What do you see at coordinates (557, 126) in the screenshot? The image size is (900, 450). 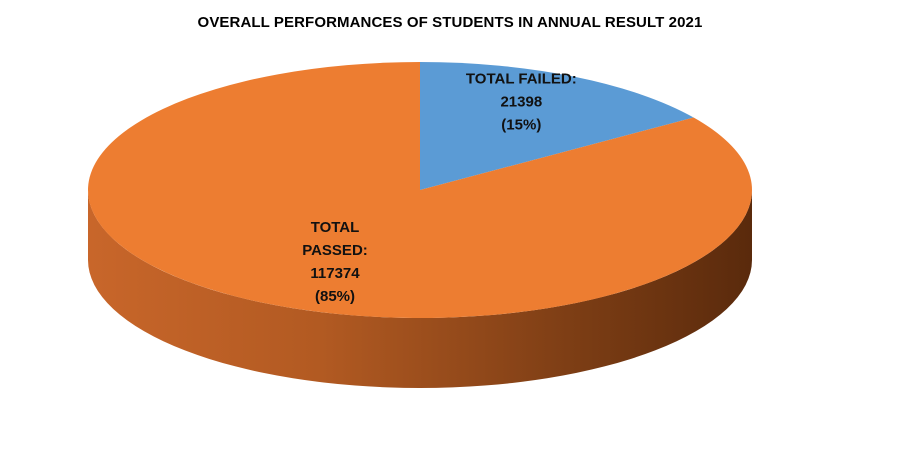 I see `pie-slice-total-failed` at bounding box center [557, 126].